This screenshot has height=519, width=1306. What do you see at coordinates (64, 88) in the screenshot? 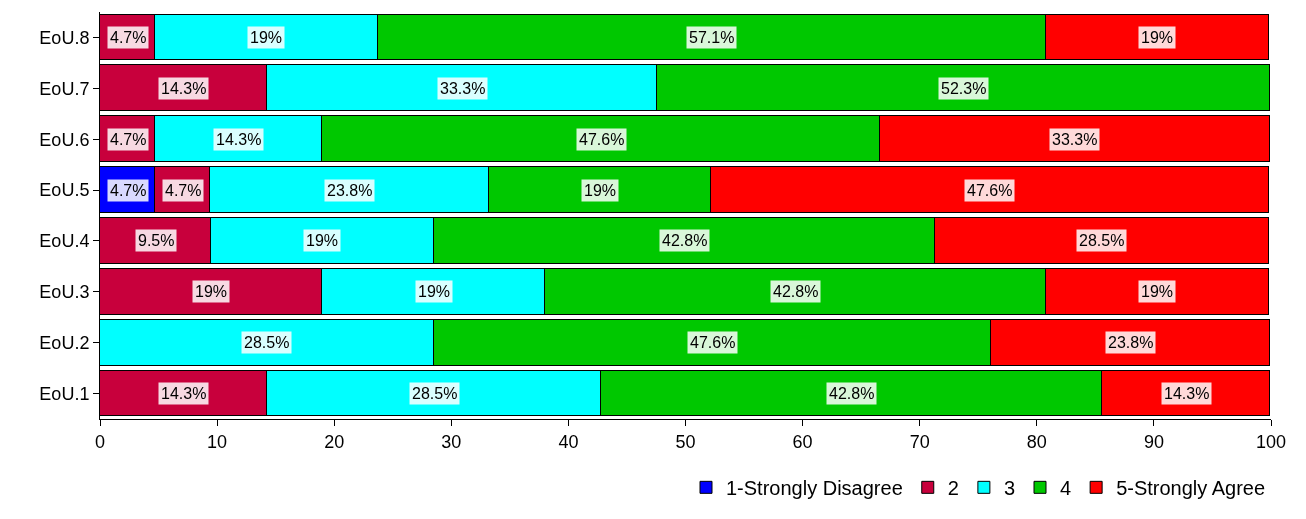
I see `y-tick-label: EoU.7` at bounding box center [64, 88].